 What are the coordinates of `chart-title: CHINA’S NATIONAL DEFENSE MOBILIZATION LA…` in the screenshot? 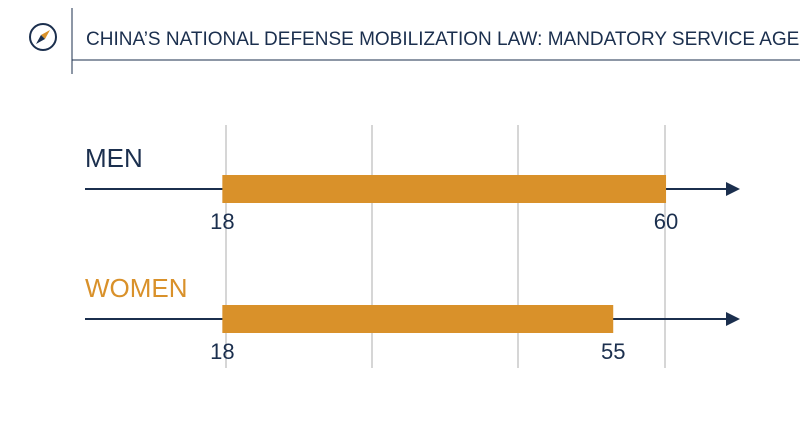 It's located at (443, 39).